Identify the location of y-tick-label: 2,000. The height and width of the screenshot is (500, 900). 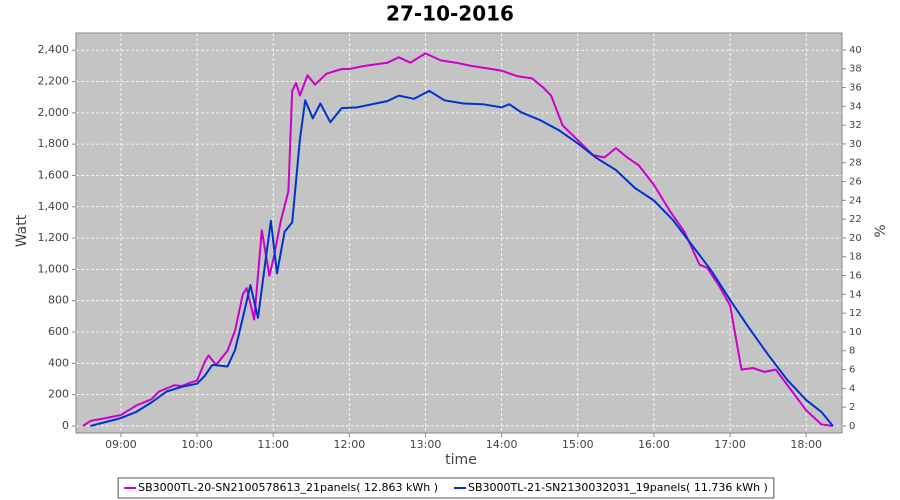
(54, 112).